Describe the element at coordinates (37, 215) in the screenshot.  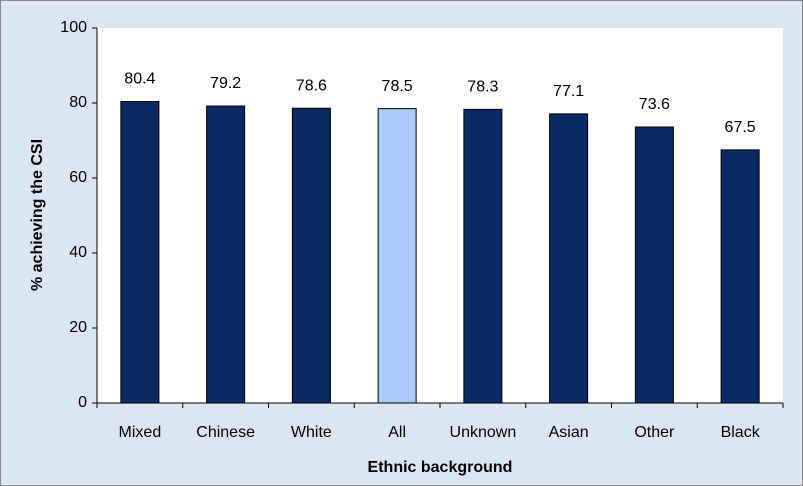
I see `y-axis-title: % achieving the CSI` at that location.